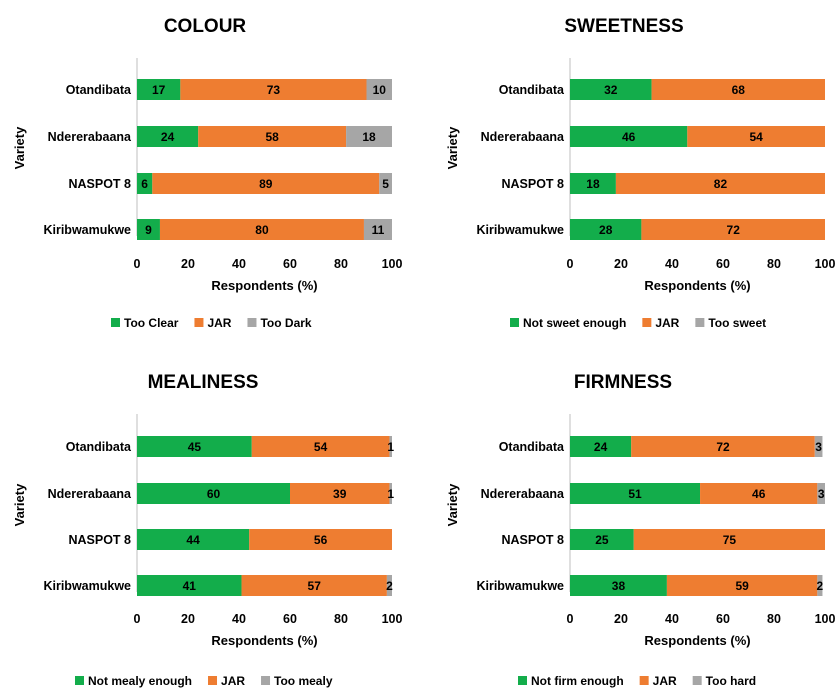 Image resolution: width=838 pixels, height=692 pixels. I want to click on colour-category-label: NASPOT 8, so click(99, 184).